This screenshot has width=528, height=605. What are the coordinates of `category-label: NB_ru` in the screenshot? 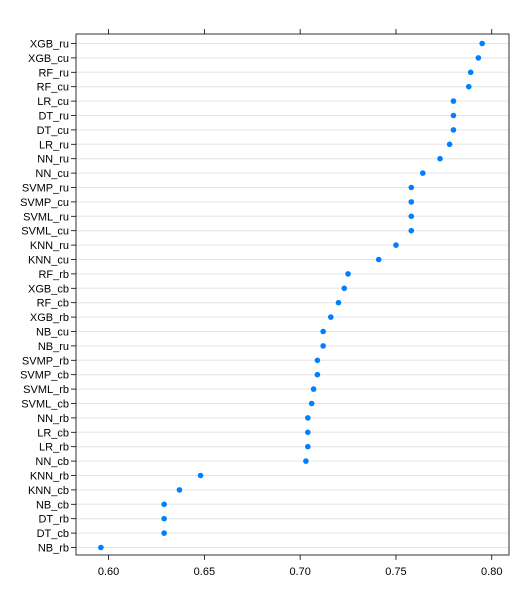 It's located at (53, 347).